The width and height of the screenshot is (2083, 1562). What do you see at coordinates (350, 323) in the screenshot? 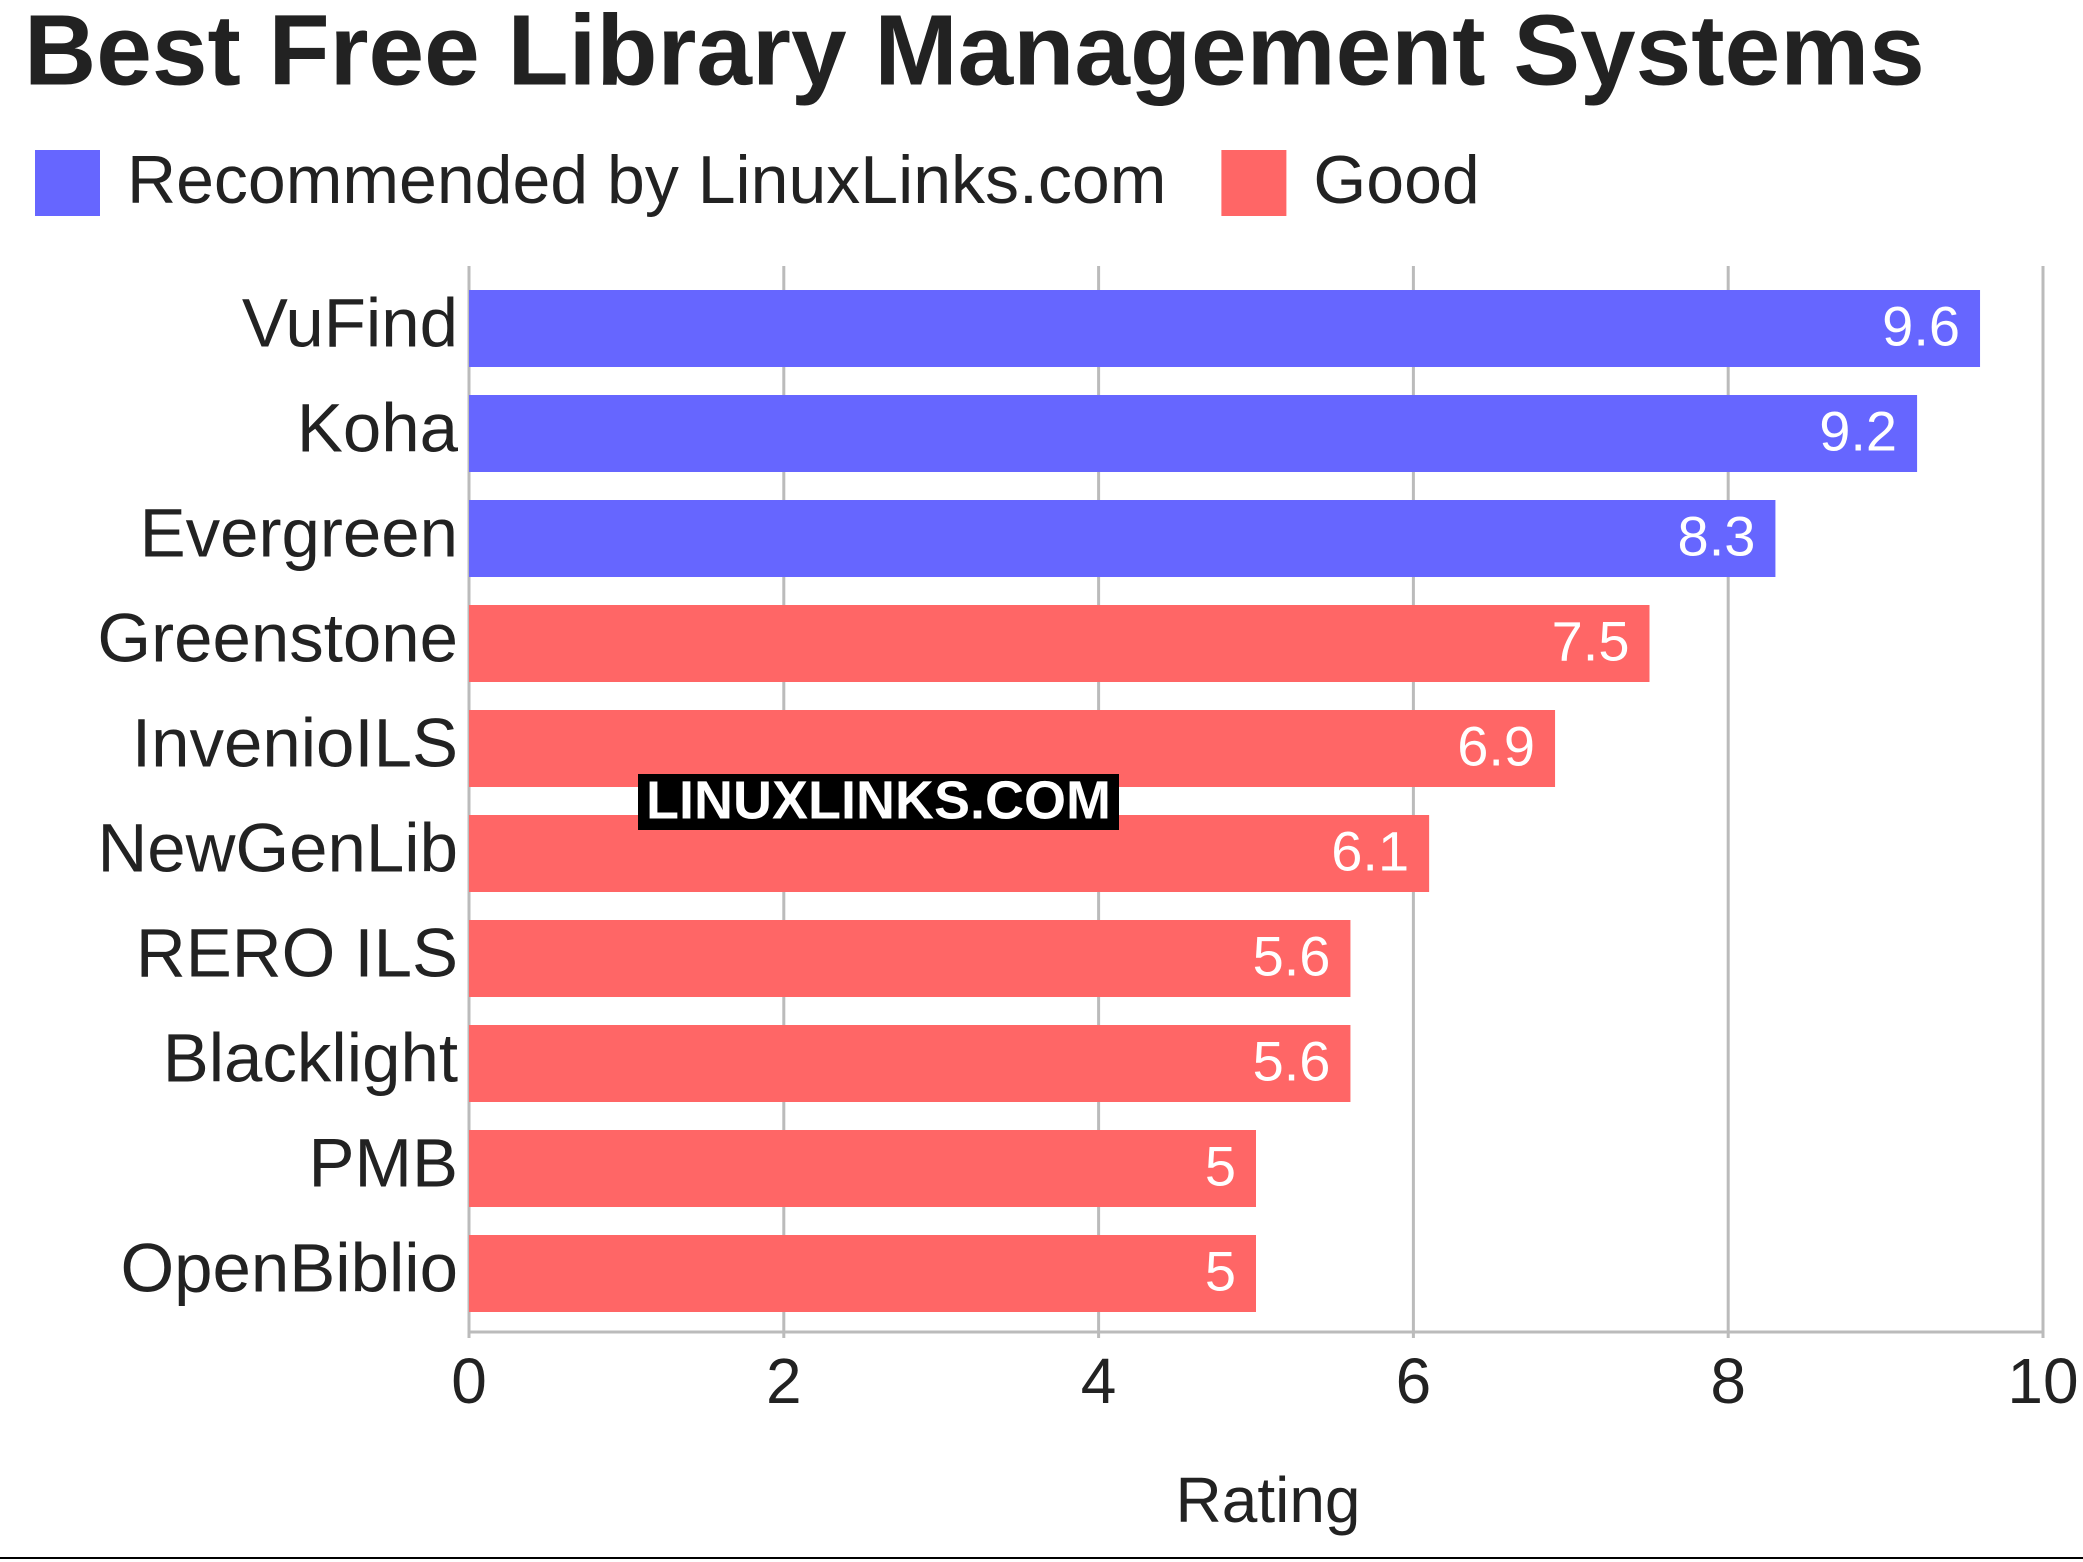
I see `y-tick-label: VuFind` at bounding box center [350, 323].